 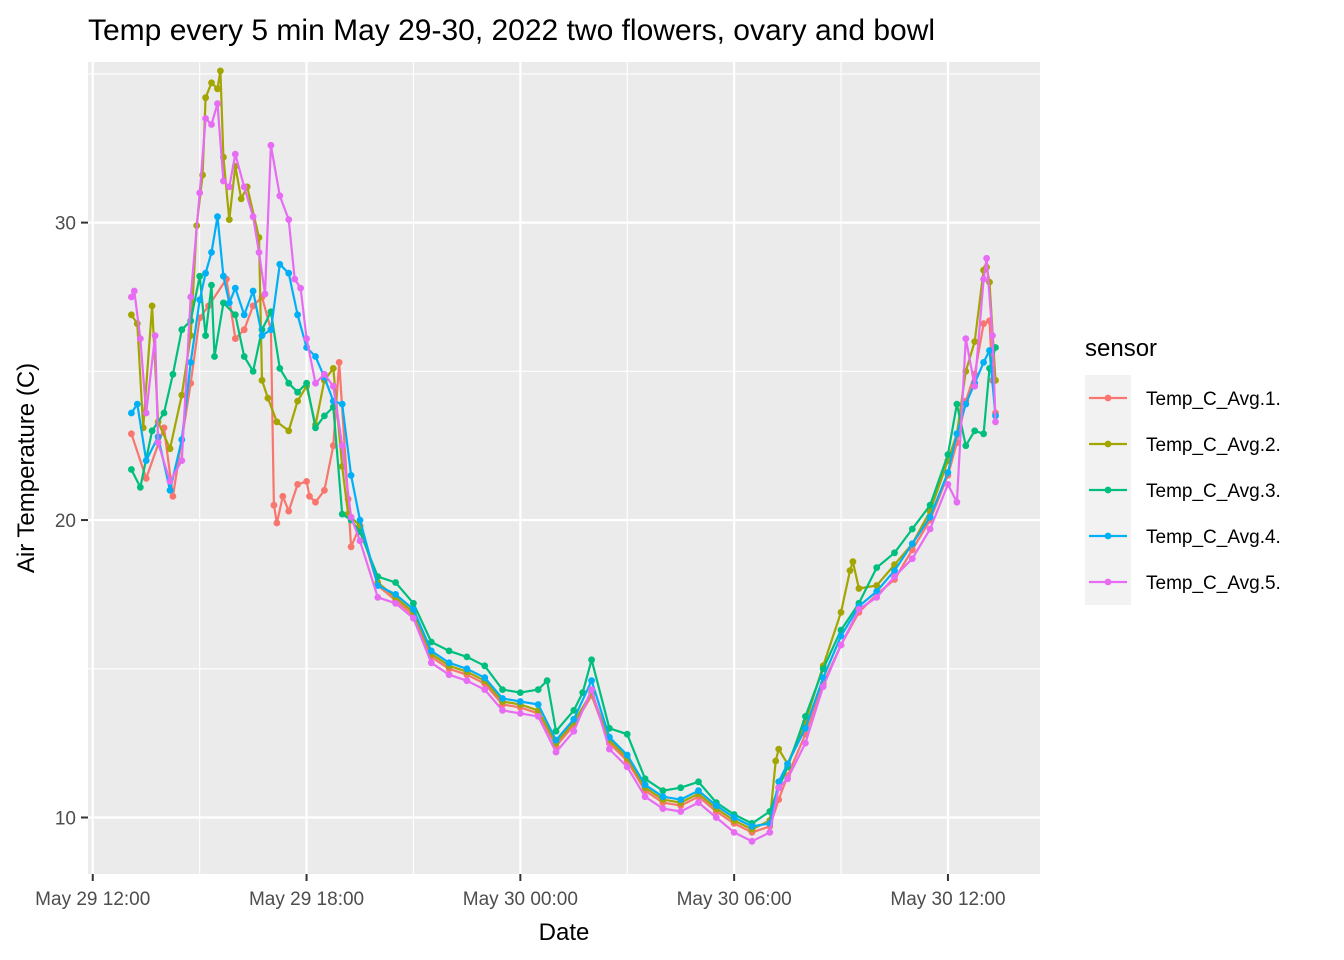 What do you see at coordinates (1213, 399) in the screenshot?
I see `legend-label: Temp_C_Avg.1.` at bounding box center [1213, 399].